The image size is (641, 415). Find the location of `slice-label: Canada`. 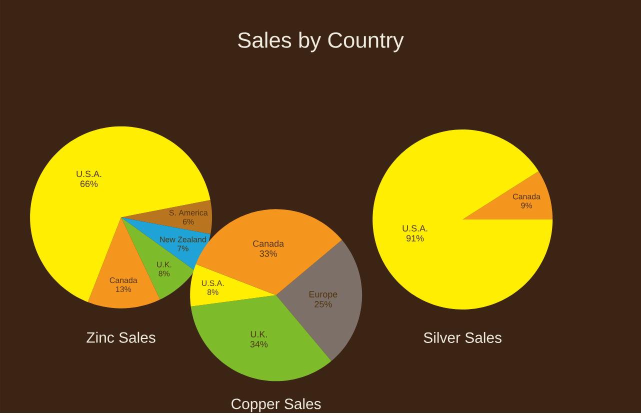

slice-label: Canada is located at coordinates (268, 243).